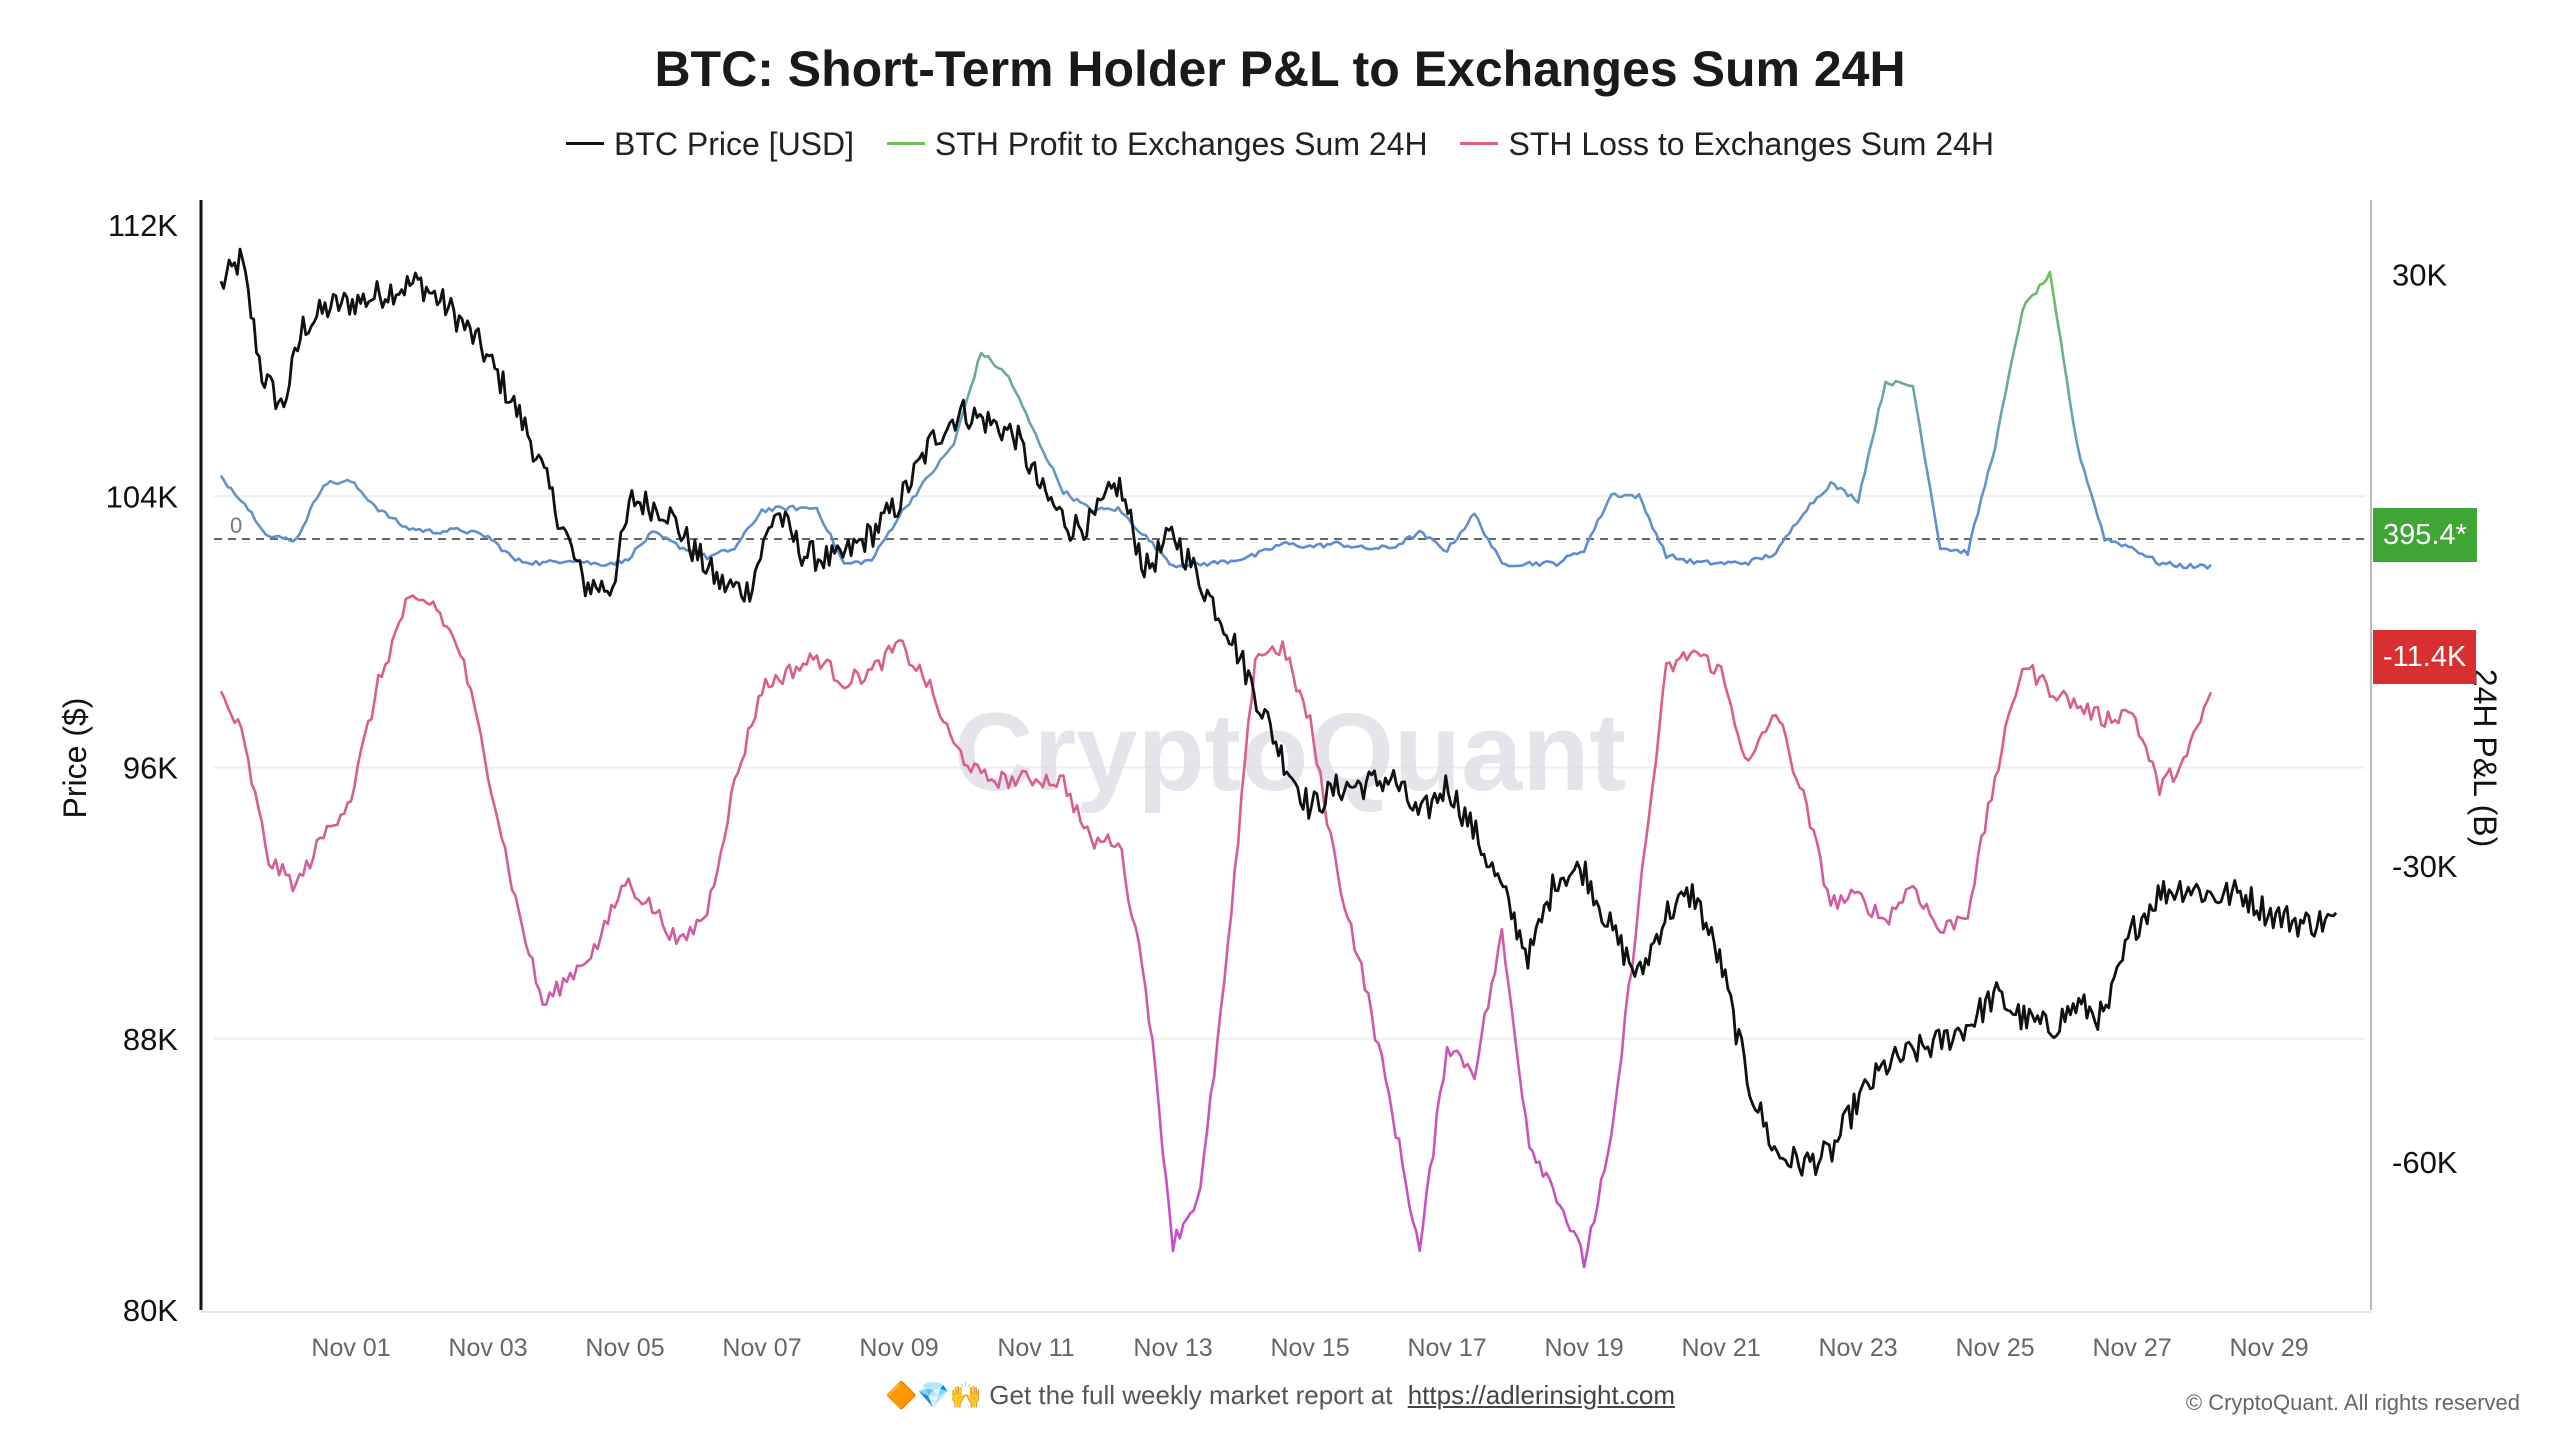 This screenshot has height=1440, width=2560. I want to click on legend-label-profit: STH Profit to Exchanges Sum 24H, so click(1181, 144).